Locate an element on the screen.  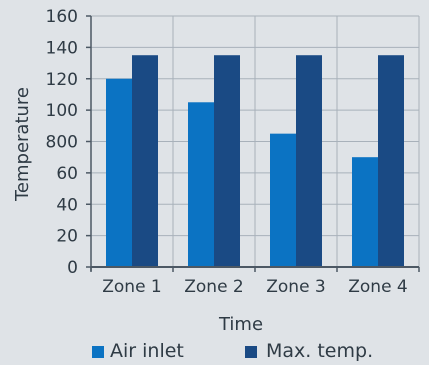
legend-label-air-inlet: Air inlet is located at coordinates (147, 351).